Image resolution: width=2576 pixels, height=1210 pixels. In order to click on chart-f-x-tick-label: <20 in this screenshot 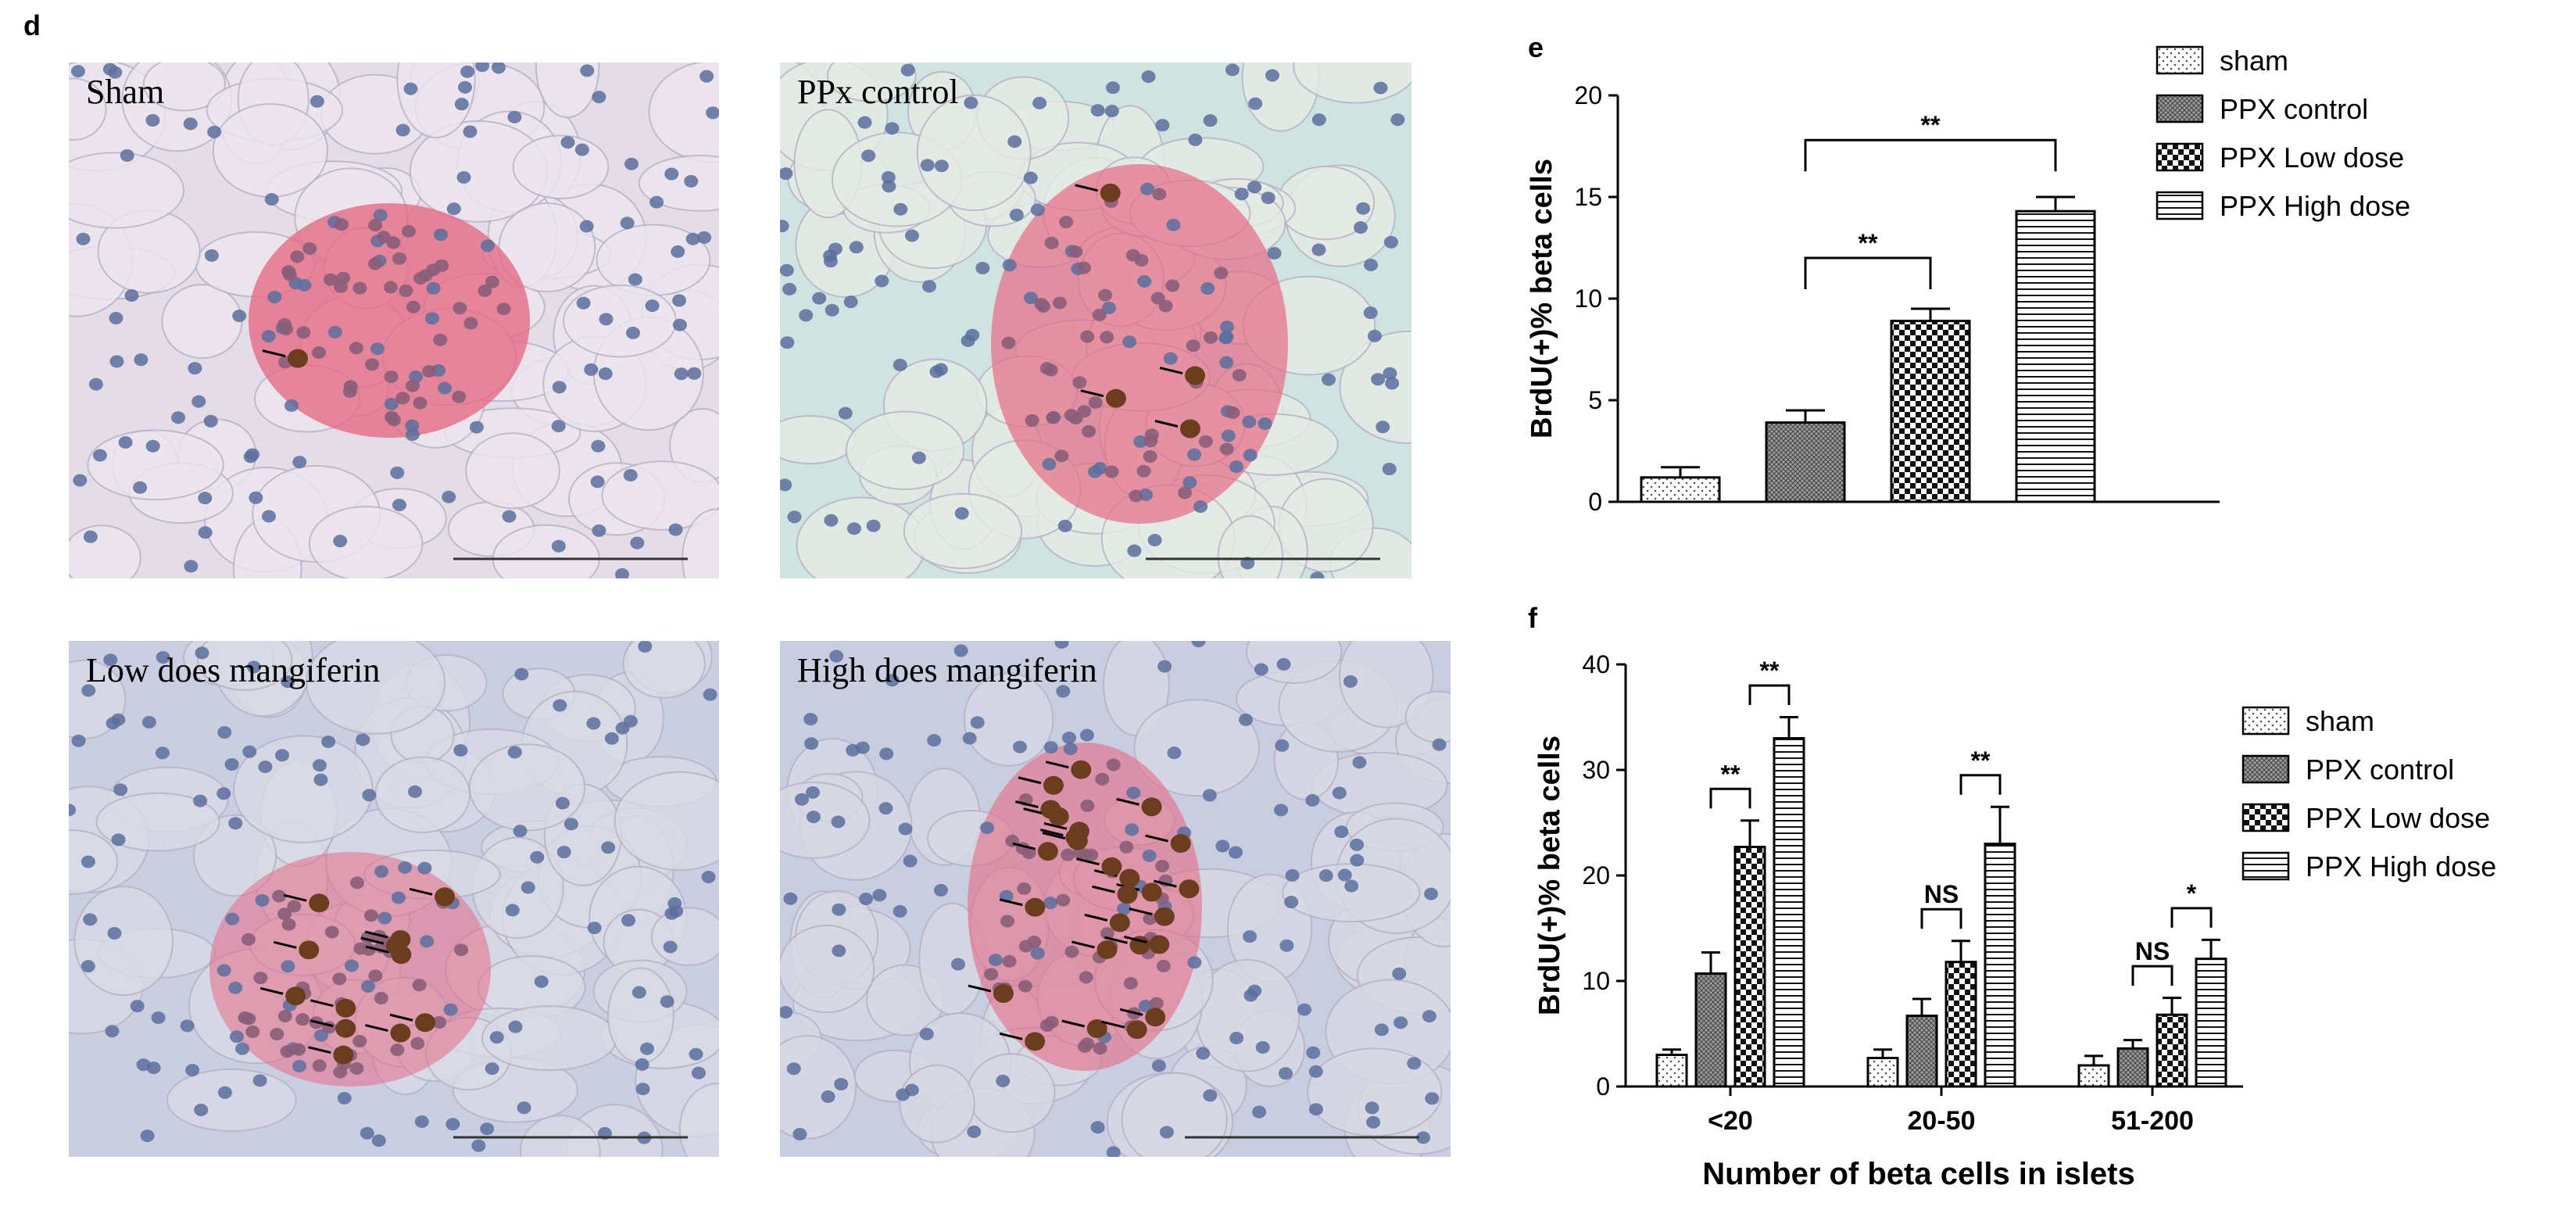, I will do `click(1730, 1121)`.